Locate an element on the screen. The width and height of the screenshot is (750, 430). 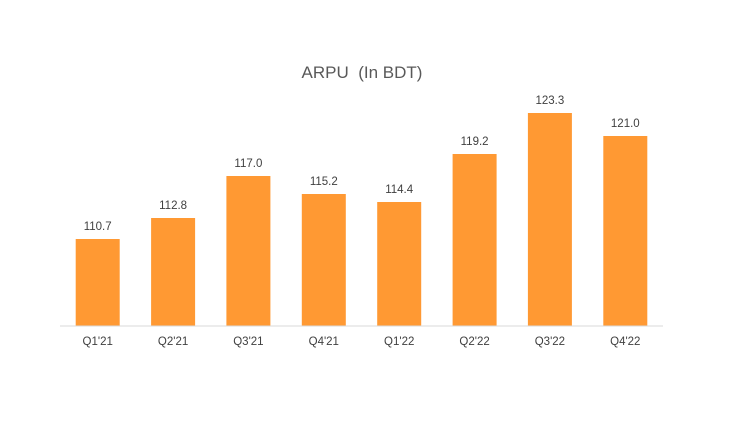
x-tick-label-6: Q3'22 is located at coordinates (550, 342).